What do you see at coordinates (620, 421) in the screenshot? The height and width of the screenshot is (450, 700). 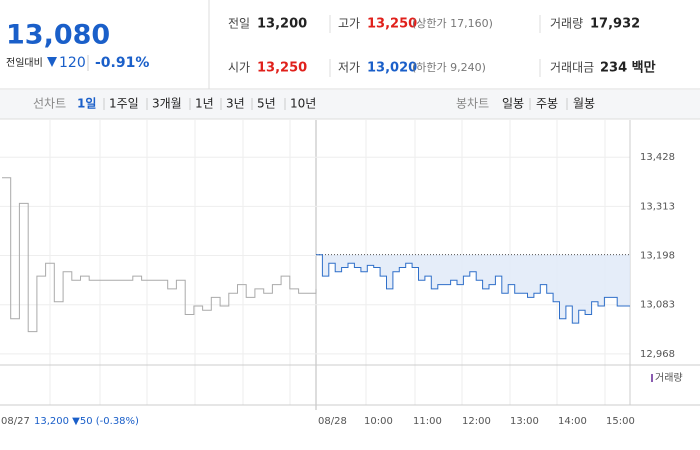 I see `x-tick-label: 15:00` at bounding box center [620, 421].